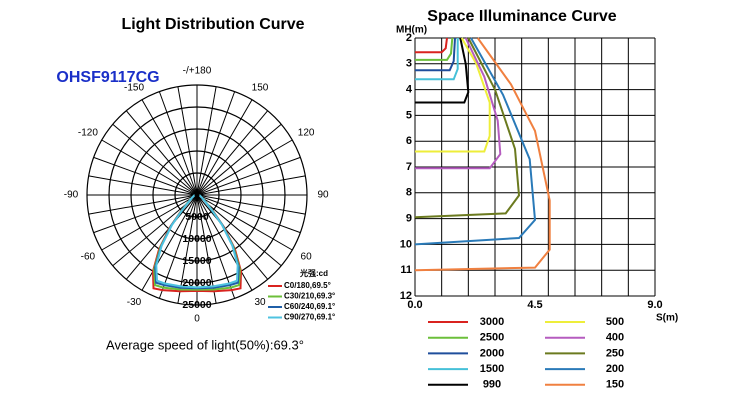 This screenshot has width=750, height=400. What do you see at coordinates (522, 16) in the screenshot?
I see `chart-title: Space Illuminance Curve` at bounding box center [522, 16].